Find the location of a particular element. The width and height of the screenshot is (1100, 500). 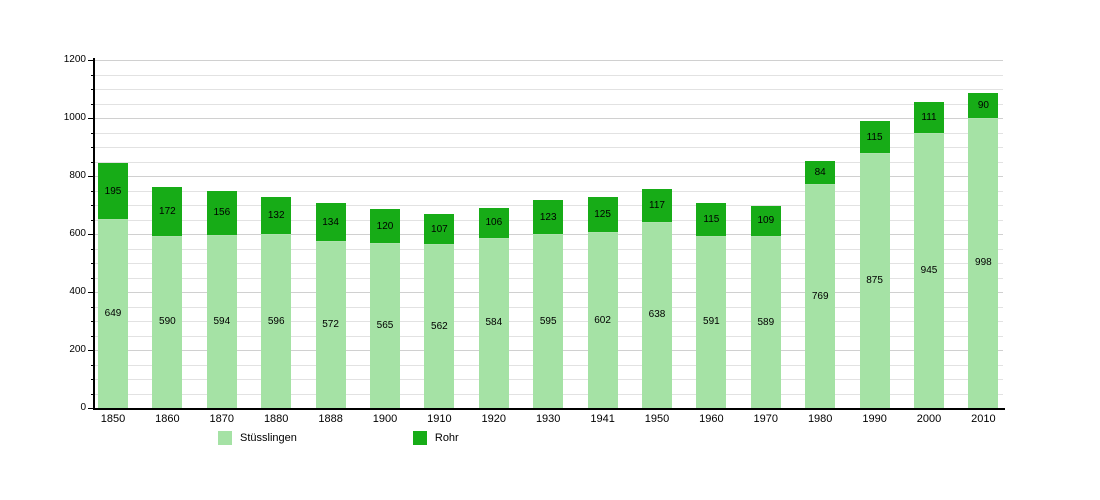

bar-value-label: 584 is located at coordinates (494, 323).